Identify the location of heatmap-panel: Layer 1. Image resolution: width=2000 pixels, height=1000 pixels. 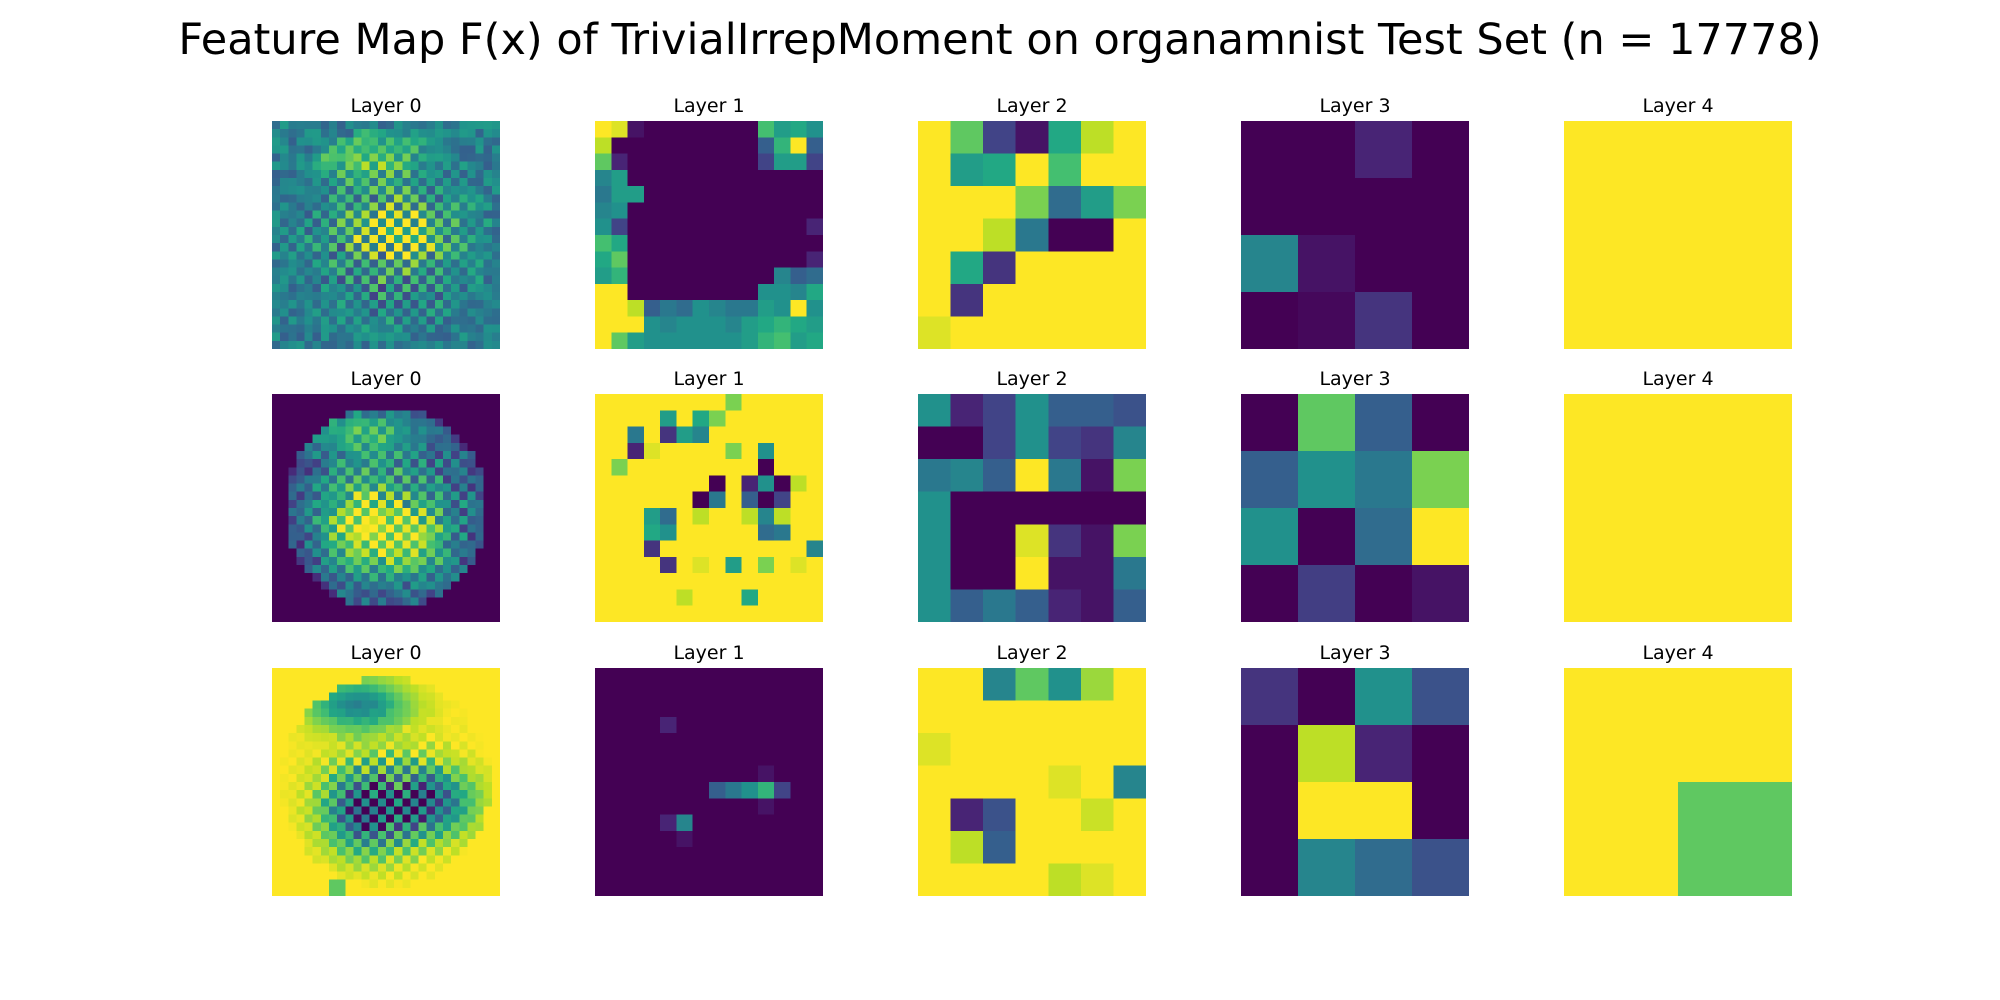
(709, 769).